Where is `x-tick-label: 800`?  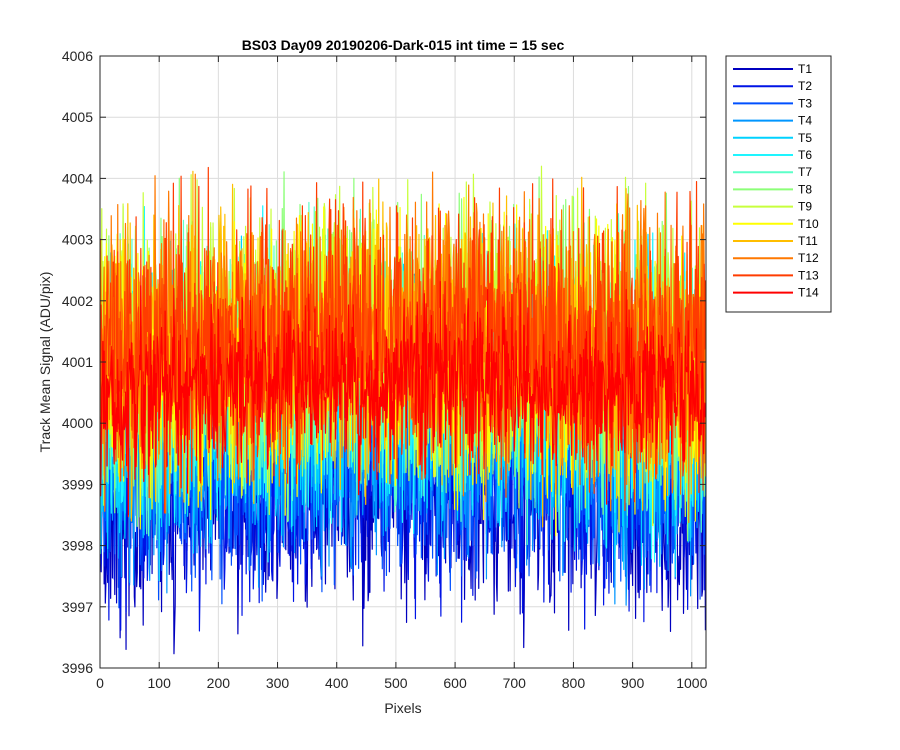
x-tick-label: 800 is located at coordinates (574, 683).